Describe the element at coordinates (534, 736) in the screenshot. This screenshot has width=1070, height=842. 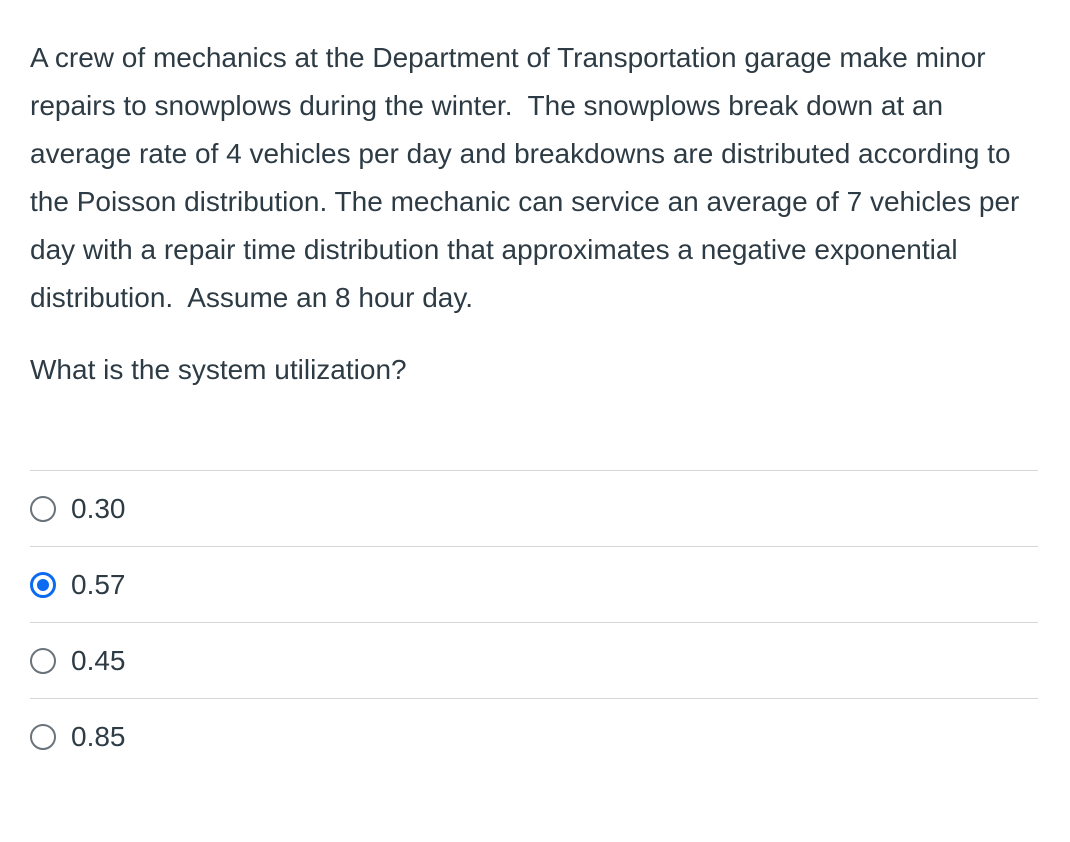
I see `option-row-4: 0.85` at that location.